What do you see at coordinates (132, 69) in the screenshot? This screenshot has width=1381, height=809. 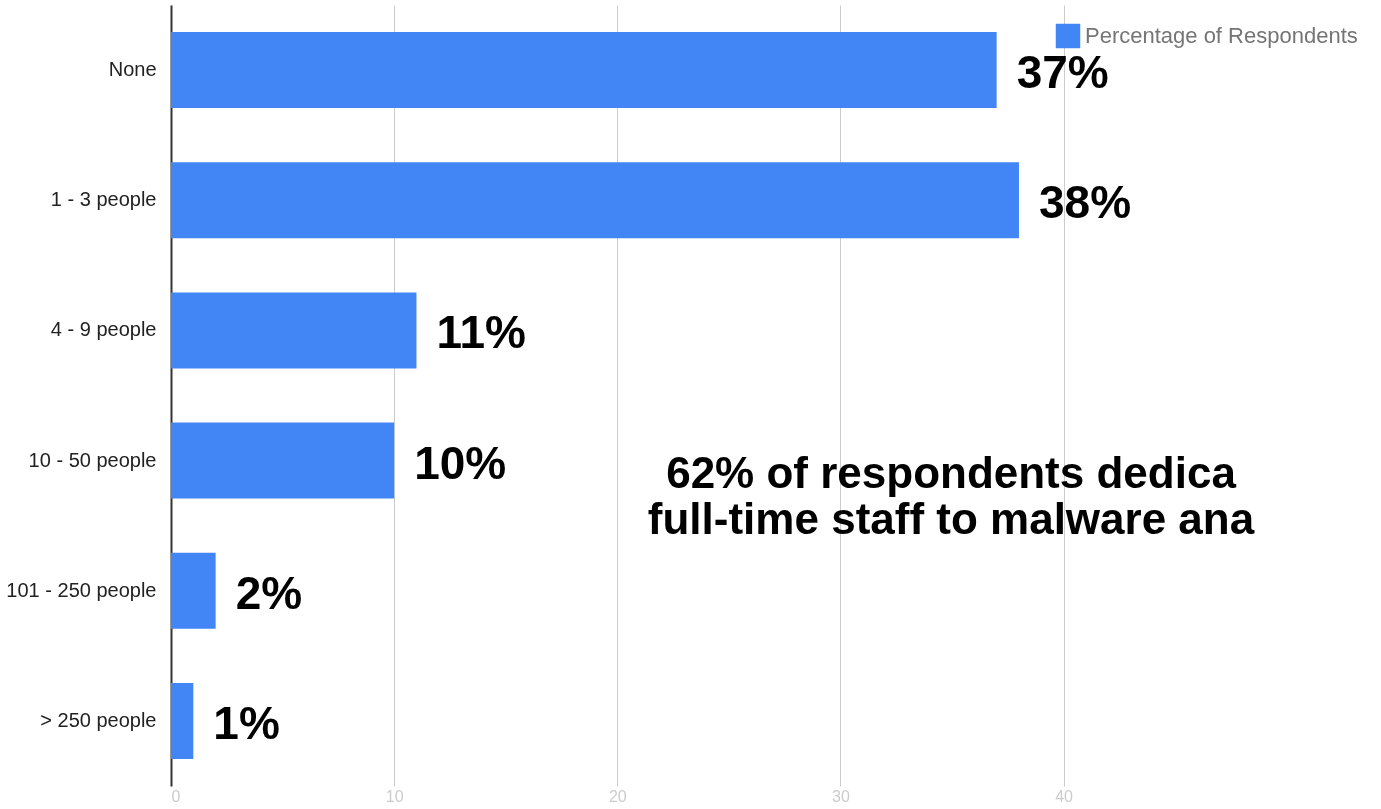 I see `y-tick-label: None` at bounding box center [132, 69].